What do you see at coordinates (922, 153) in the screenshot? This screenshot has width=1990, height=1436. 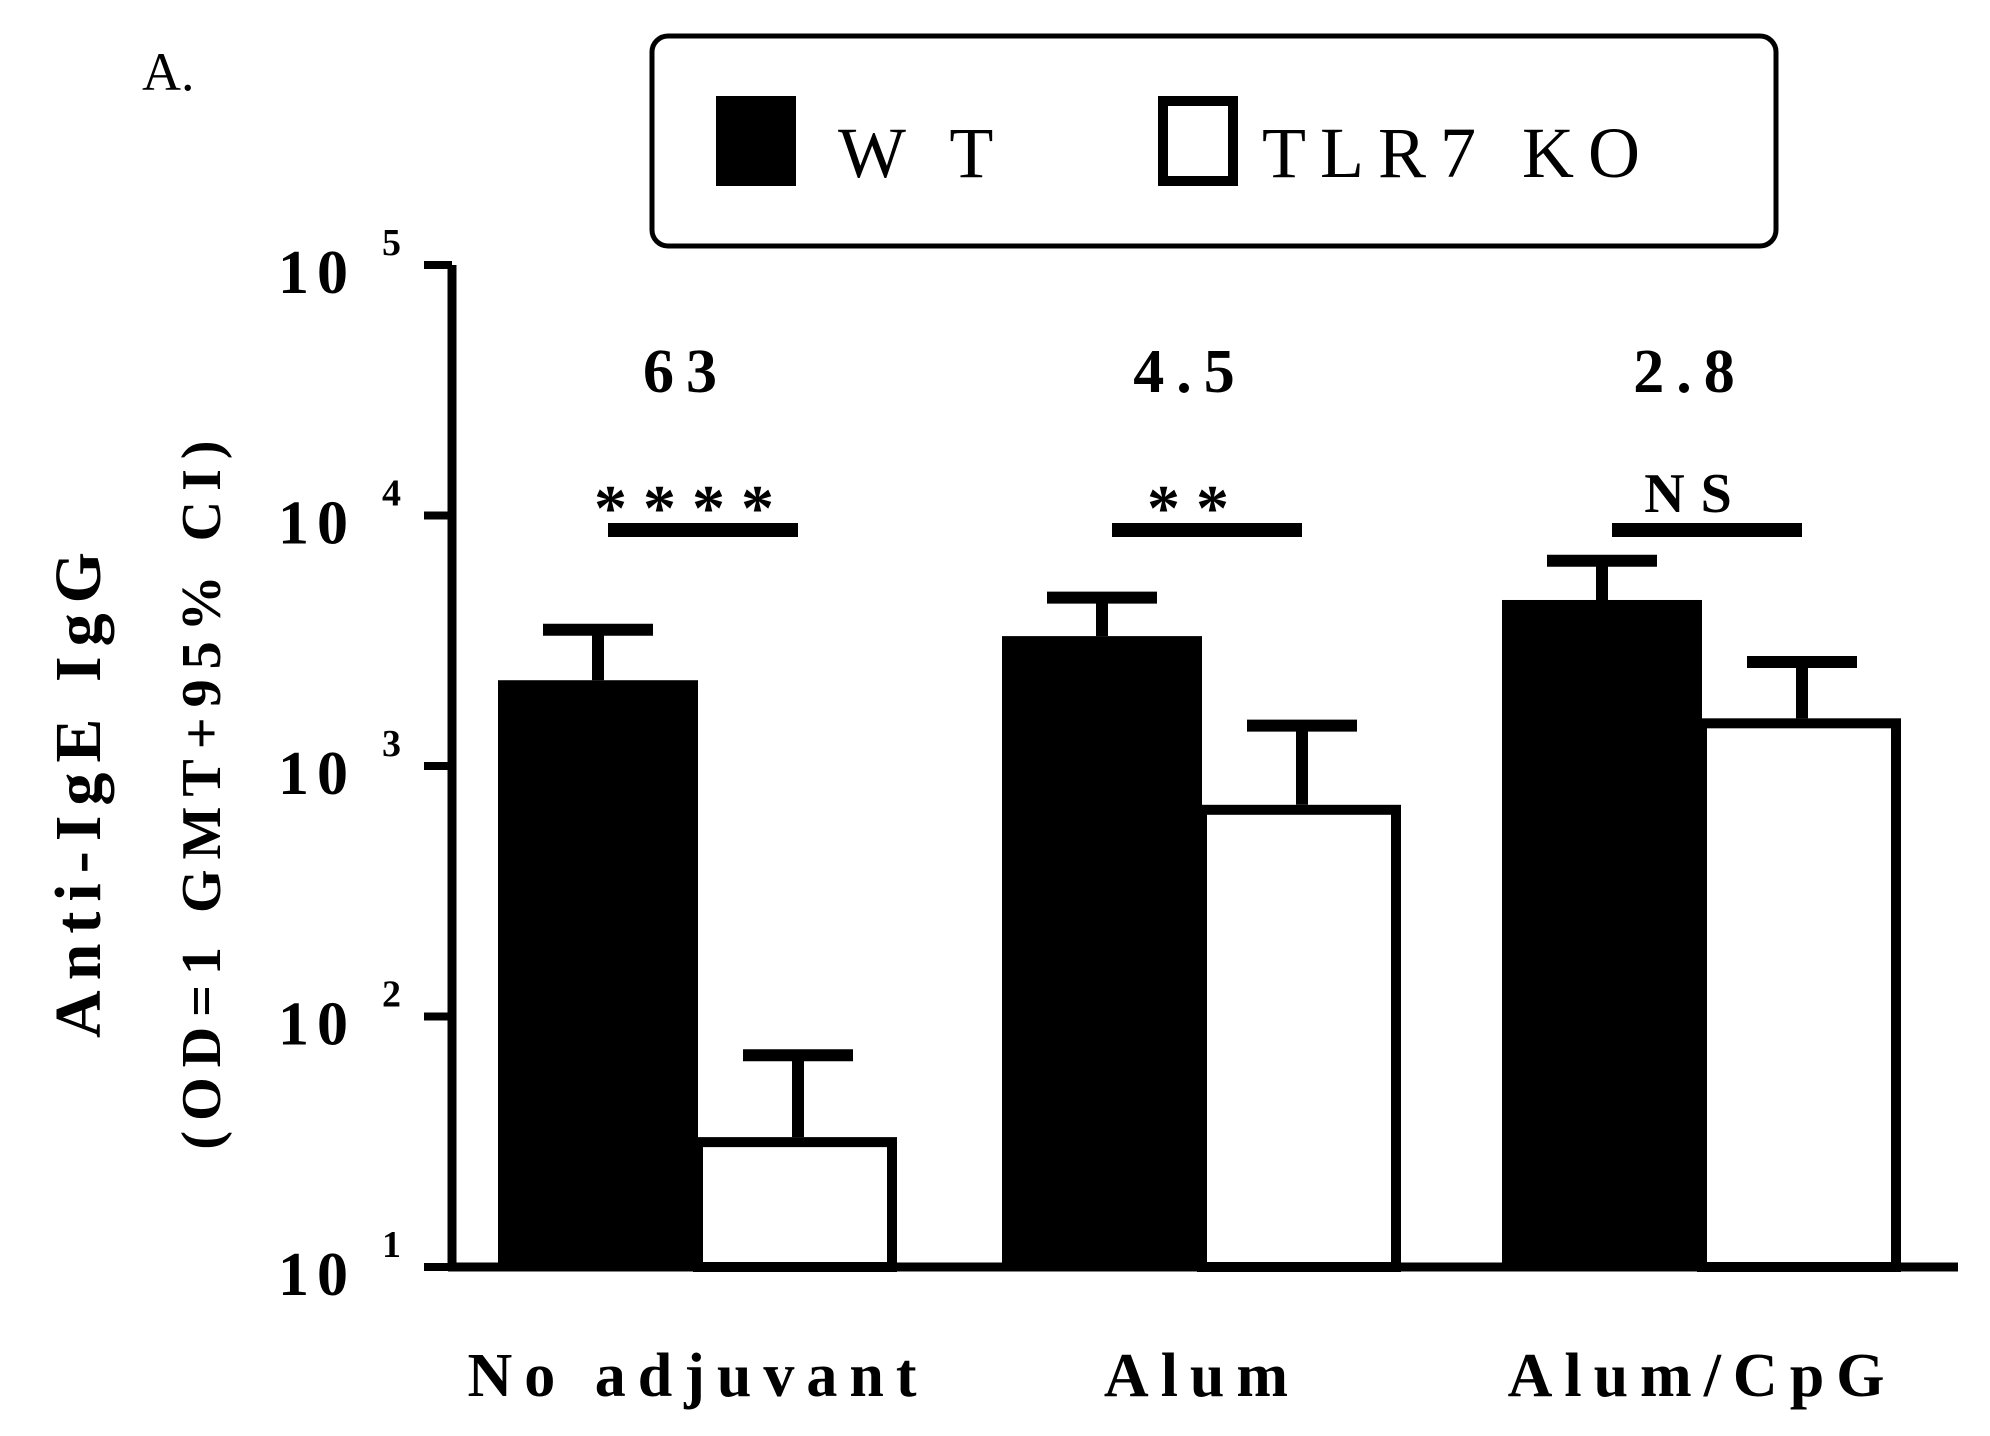 I see `legend-label-wt: W T` at bounding box center [922, 153].